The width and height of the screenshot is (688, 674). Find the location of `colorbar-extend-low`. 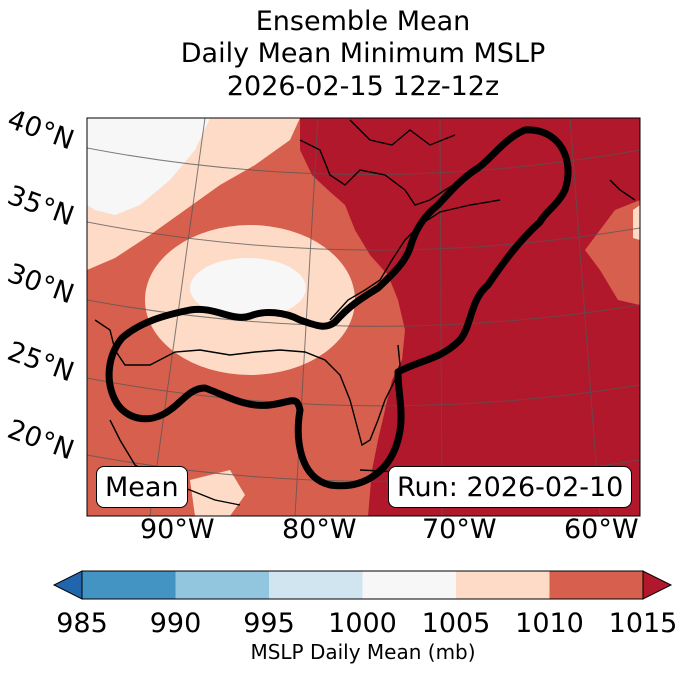

colorbar-extend-low is located at coordinates (67, 585).